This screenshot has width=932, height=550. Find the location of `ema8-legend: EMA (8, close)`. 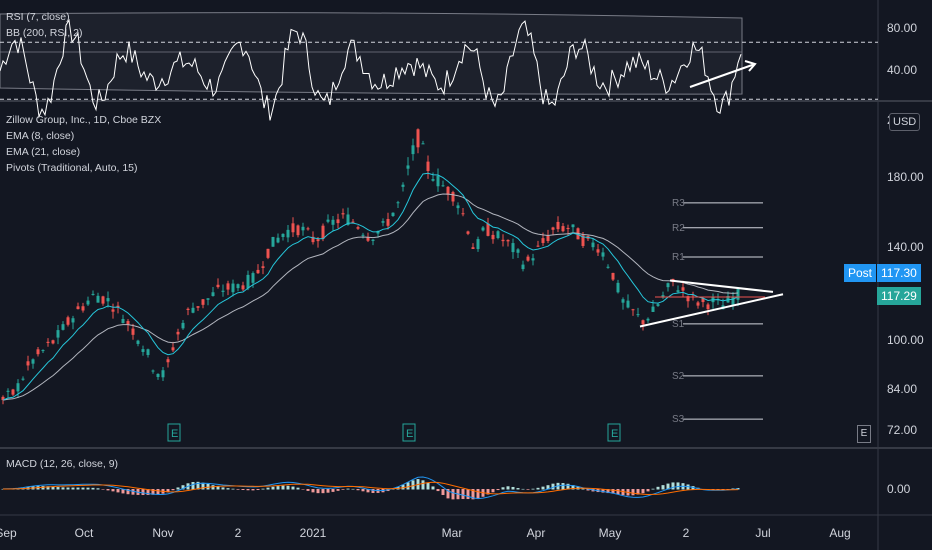

ema8-legend: EMA (8, close) is located at coordinates (40, 136).